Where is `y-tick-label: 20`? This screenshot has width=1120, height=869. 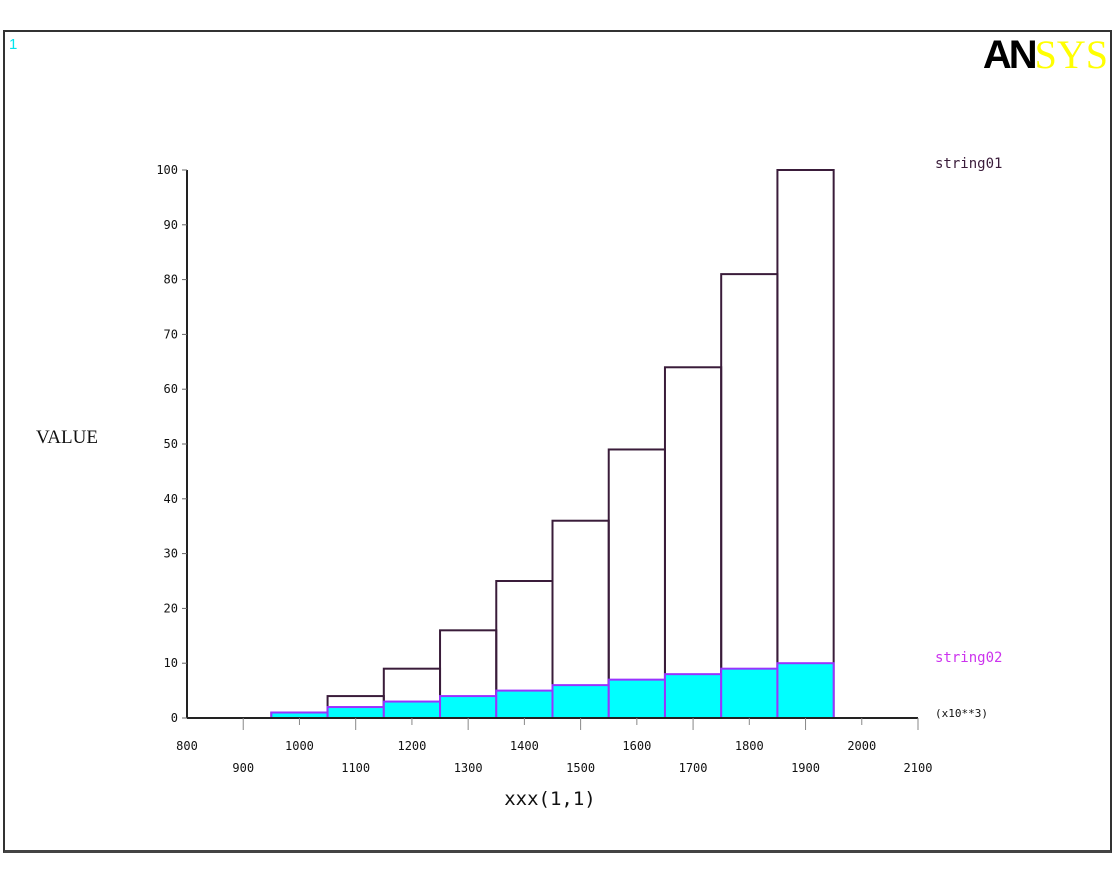
y-tick-label: 20 is located at coordinates (171, 608).